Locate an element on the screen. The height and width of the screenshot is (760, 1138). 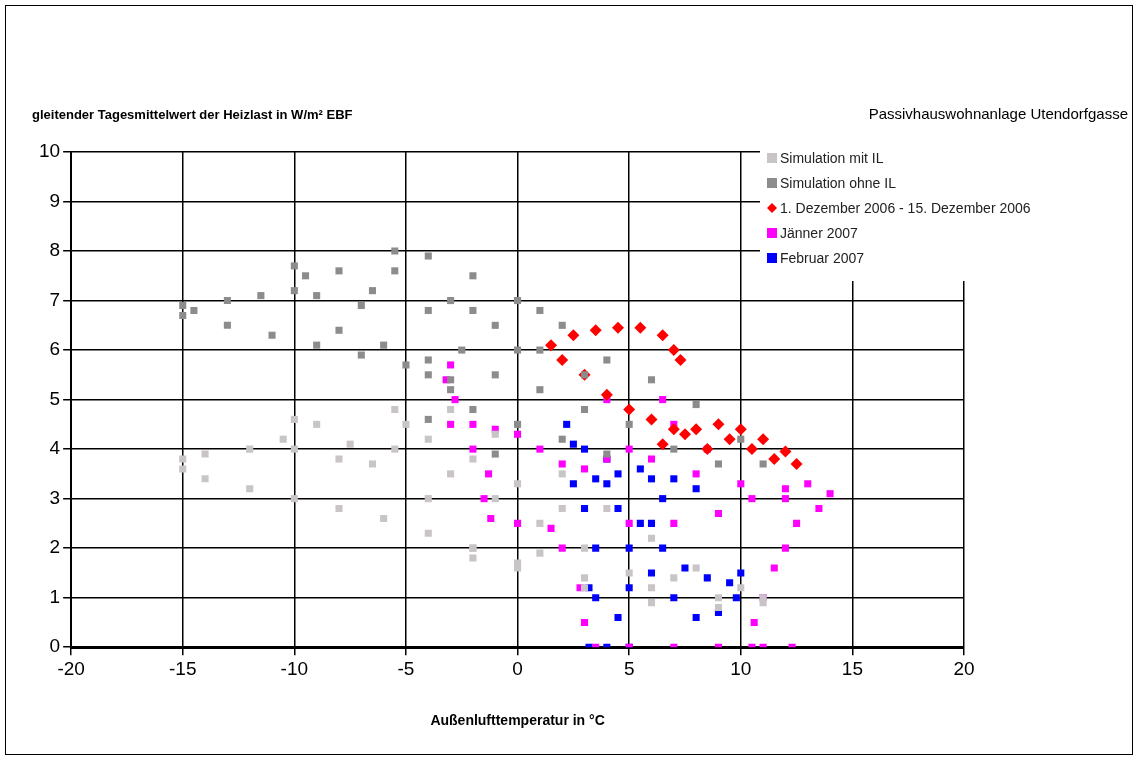
legend-label: Februar 2007 is located at coordinates (822, 257).